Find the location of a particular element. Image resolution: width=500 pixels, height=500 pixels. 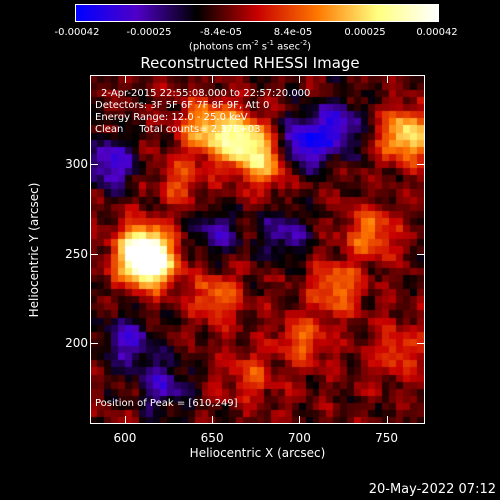

timestamp: 20-May-2022 07:12 is located at coordinates (432, 489).